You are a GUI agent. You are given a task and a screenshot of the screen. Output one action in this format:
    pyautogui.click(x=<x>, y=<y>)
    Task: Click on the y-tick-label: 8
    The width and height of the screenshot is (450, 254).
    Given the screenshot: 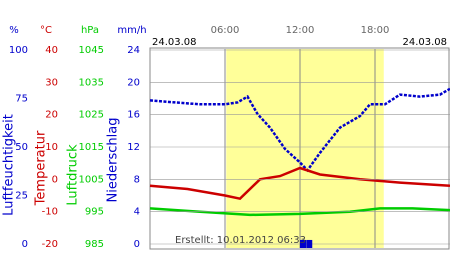 What is the action you would take?
    pyautogui.click(x=137, y=179)
    